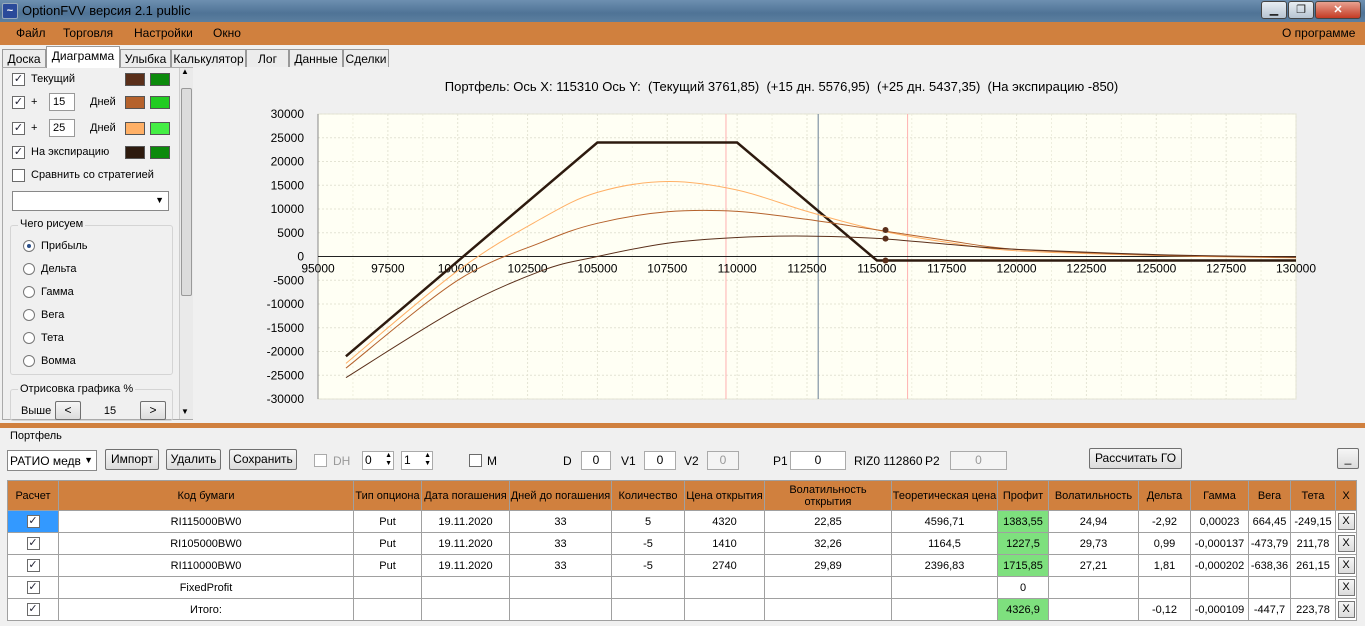 The image size is (1365, 626). What do you see at coordinates (135, 102) in the screenshot?
I see `days1-color-swatch` at bounding box center [135, 102].